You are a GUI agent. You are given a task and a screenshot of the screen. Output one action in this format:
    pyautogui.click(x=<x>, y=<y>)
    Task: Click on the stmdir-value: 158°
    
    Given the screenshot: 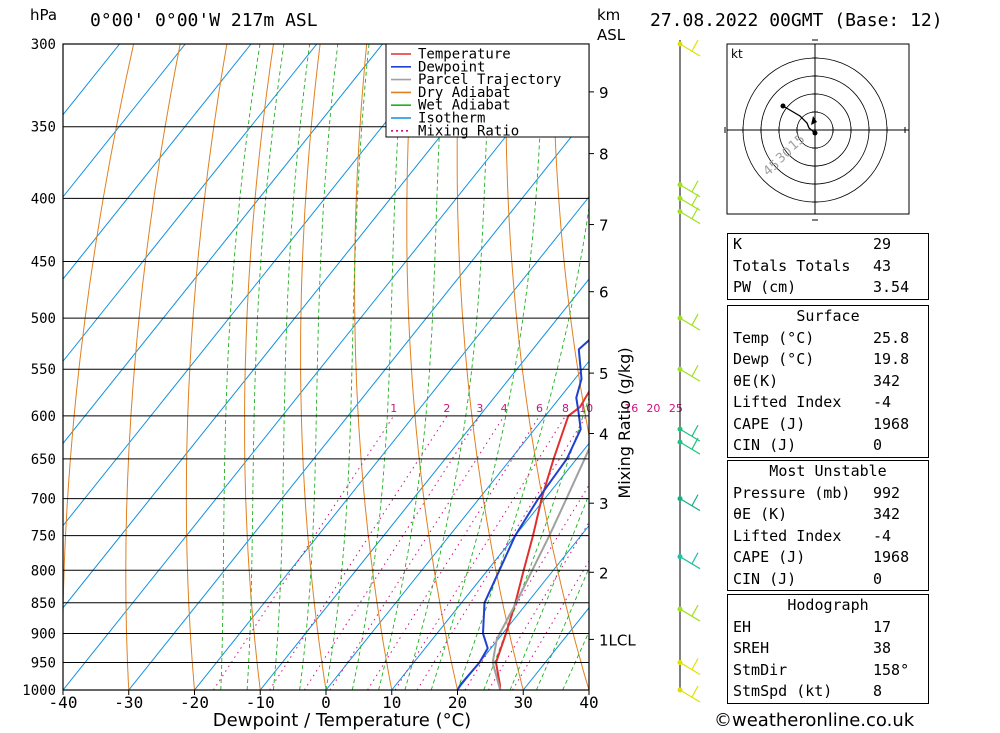 What is the action you would take?
    pyautogui.click(x=891, y=669)
    